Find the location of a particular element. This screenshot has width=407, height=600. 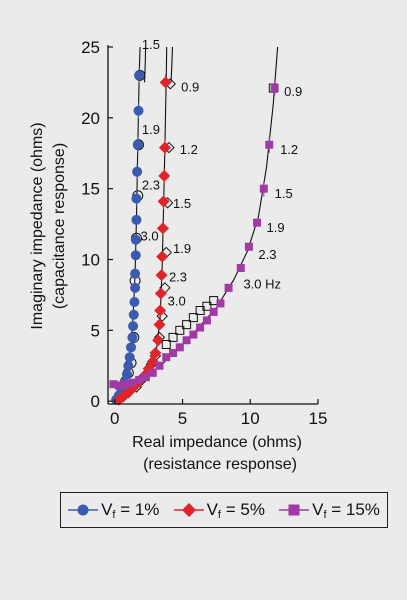

x-axis-sublabel: (resistance response) is located at coordinates (220, 464).